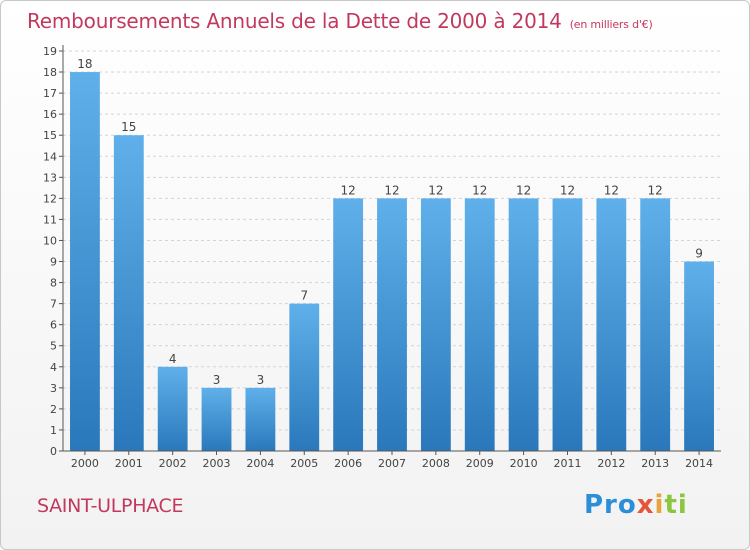 Image resolution: width=750 pixels, height=550 pixels. I want to click on x-tick-label-2013: 2013, so click(655, 463).